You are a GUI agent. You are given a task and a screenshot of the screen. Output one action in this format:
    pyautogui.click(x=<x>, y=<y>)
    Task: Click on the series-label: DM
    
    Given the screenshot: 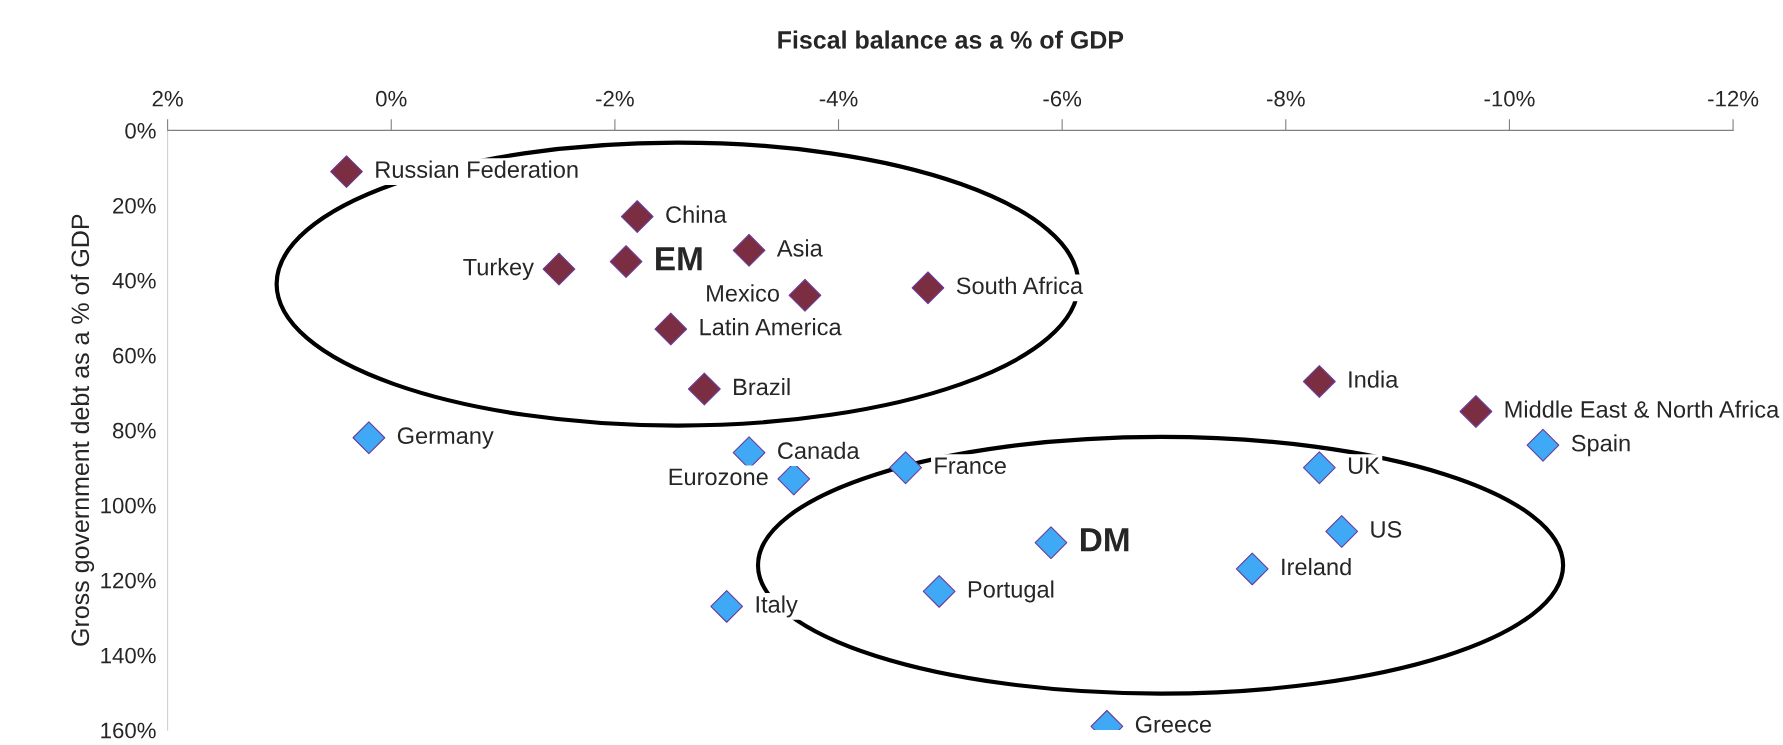 What is the action you would take?
    pyautogui.click(x=1104, y=540)
    